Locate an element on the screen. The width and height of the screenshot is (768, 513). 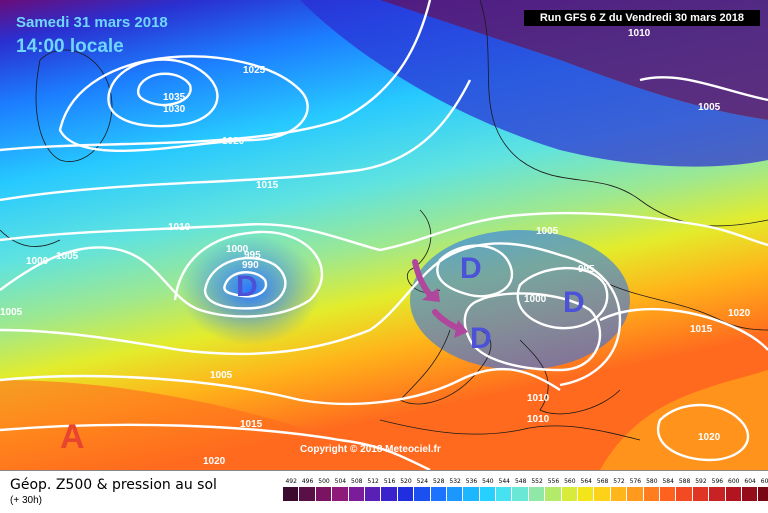
scale-step: 500 is located at coordinates (324, 489).